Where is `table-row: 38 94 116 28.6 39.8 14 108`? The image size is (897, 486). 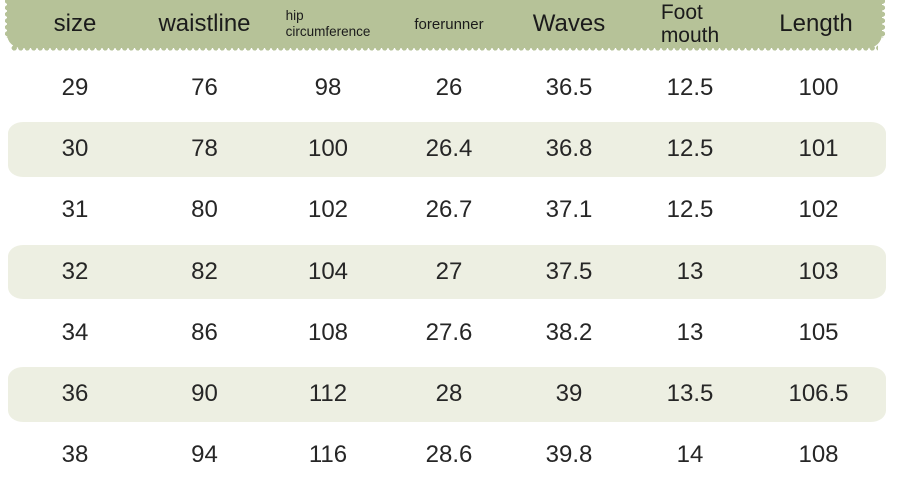 table-row: 38 94 116 28.6 39.8 14 108 is located at coordinates (447, 455).